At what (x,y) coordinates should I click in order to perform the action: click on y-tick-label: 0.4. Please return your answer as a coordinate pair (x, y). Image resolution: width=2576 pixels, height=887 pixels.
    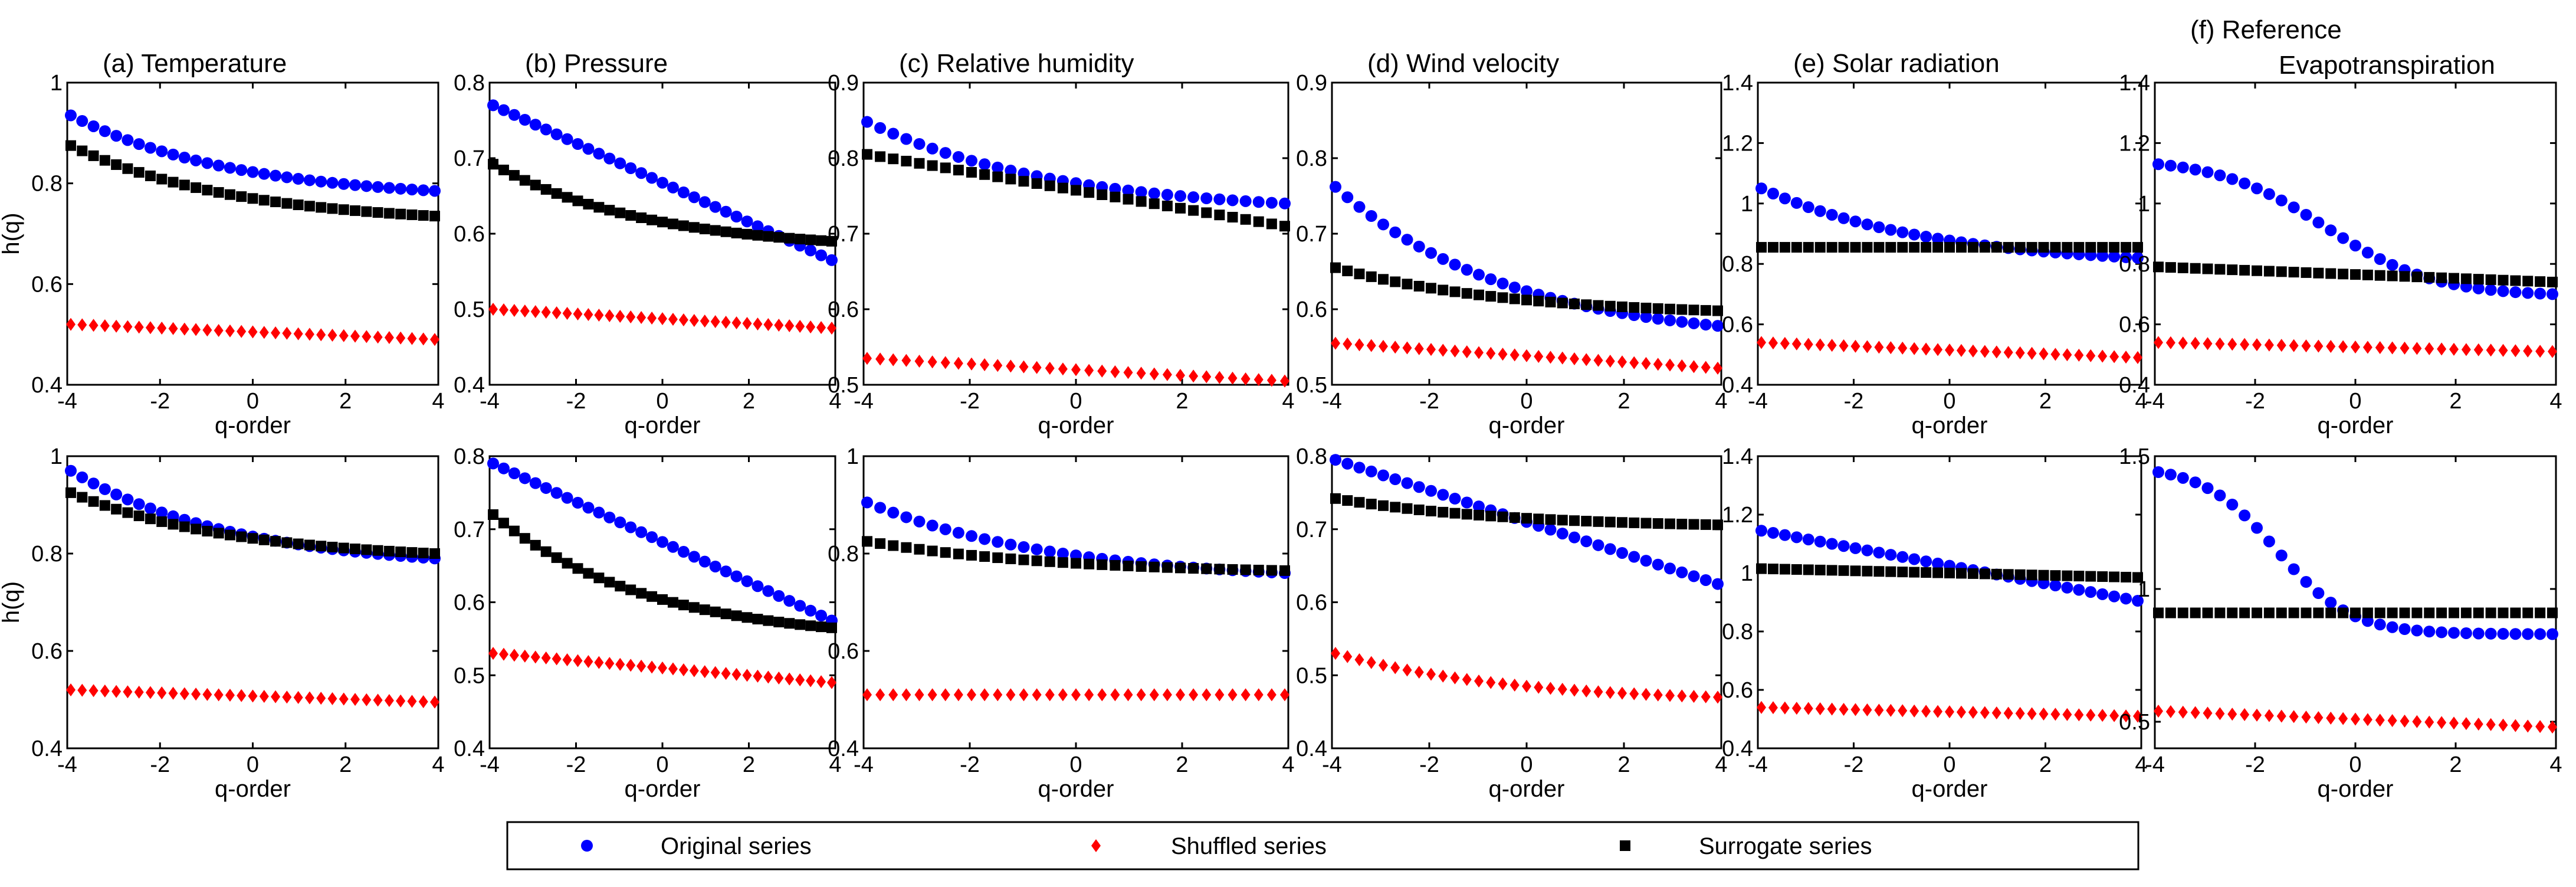
    Looking at the image, I should click on (1737, 749).